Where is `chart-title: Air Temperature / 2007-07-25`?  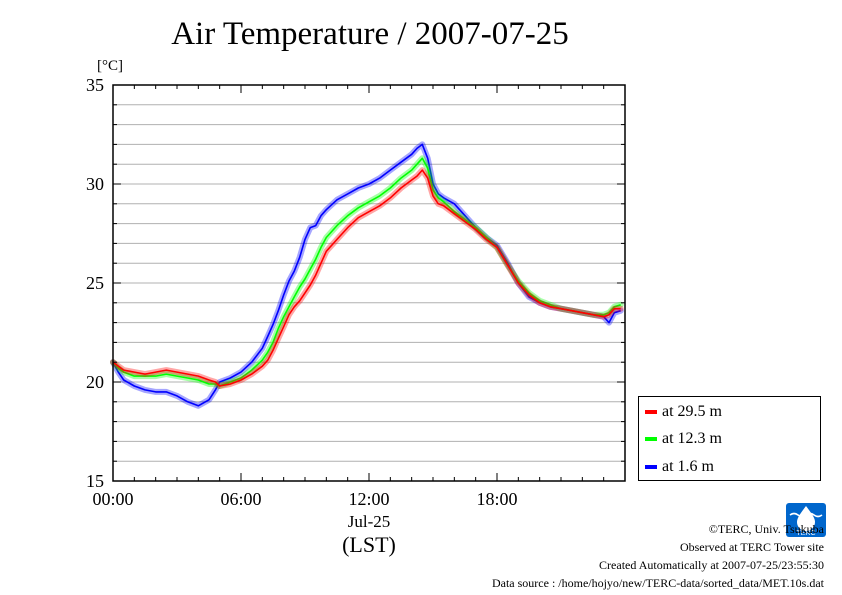
chart-title: Air Temperature / 2007-07-25 is located at coordinates (370, 34).